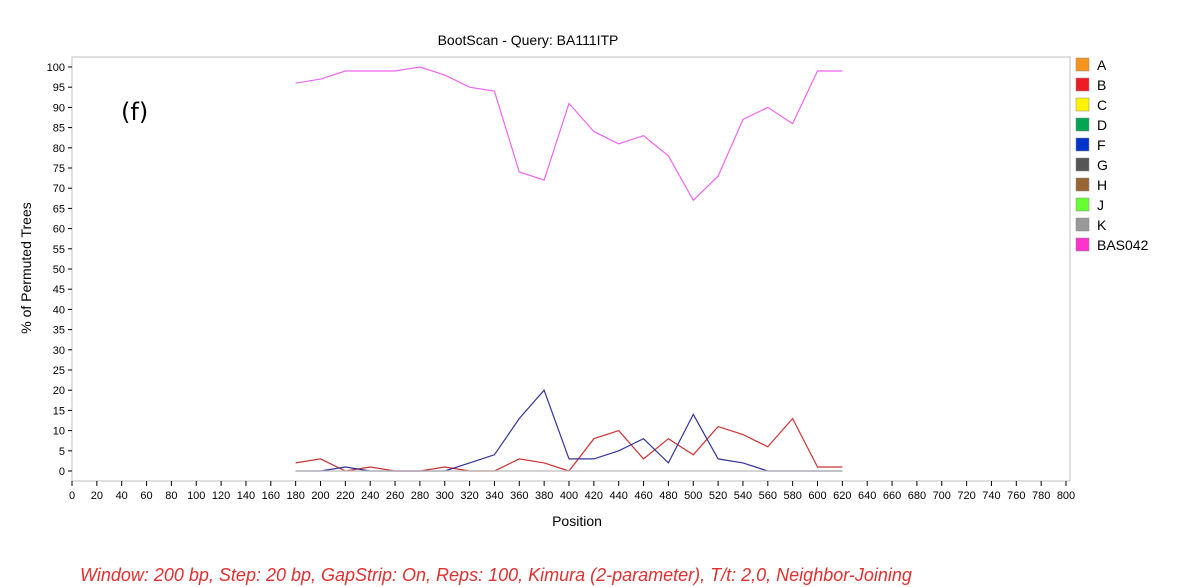  What do you see at coordinates (966, 496) in the screenshot?
I see `x-tick-label: 720` at bounding box center [966, 496].